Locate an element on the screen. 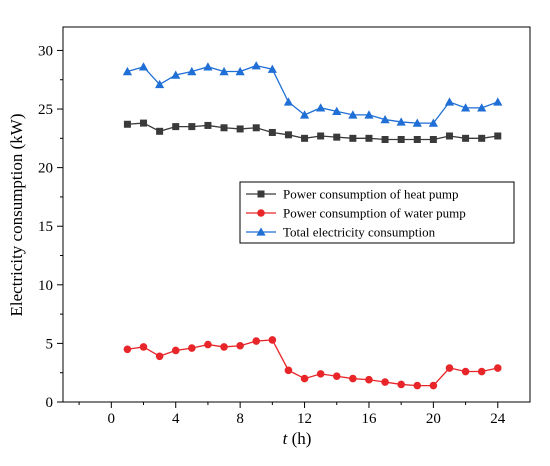 This screenshot has width=550, height=466. legend-box is located at coordinates (377, 212).